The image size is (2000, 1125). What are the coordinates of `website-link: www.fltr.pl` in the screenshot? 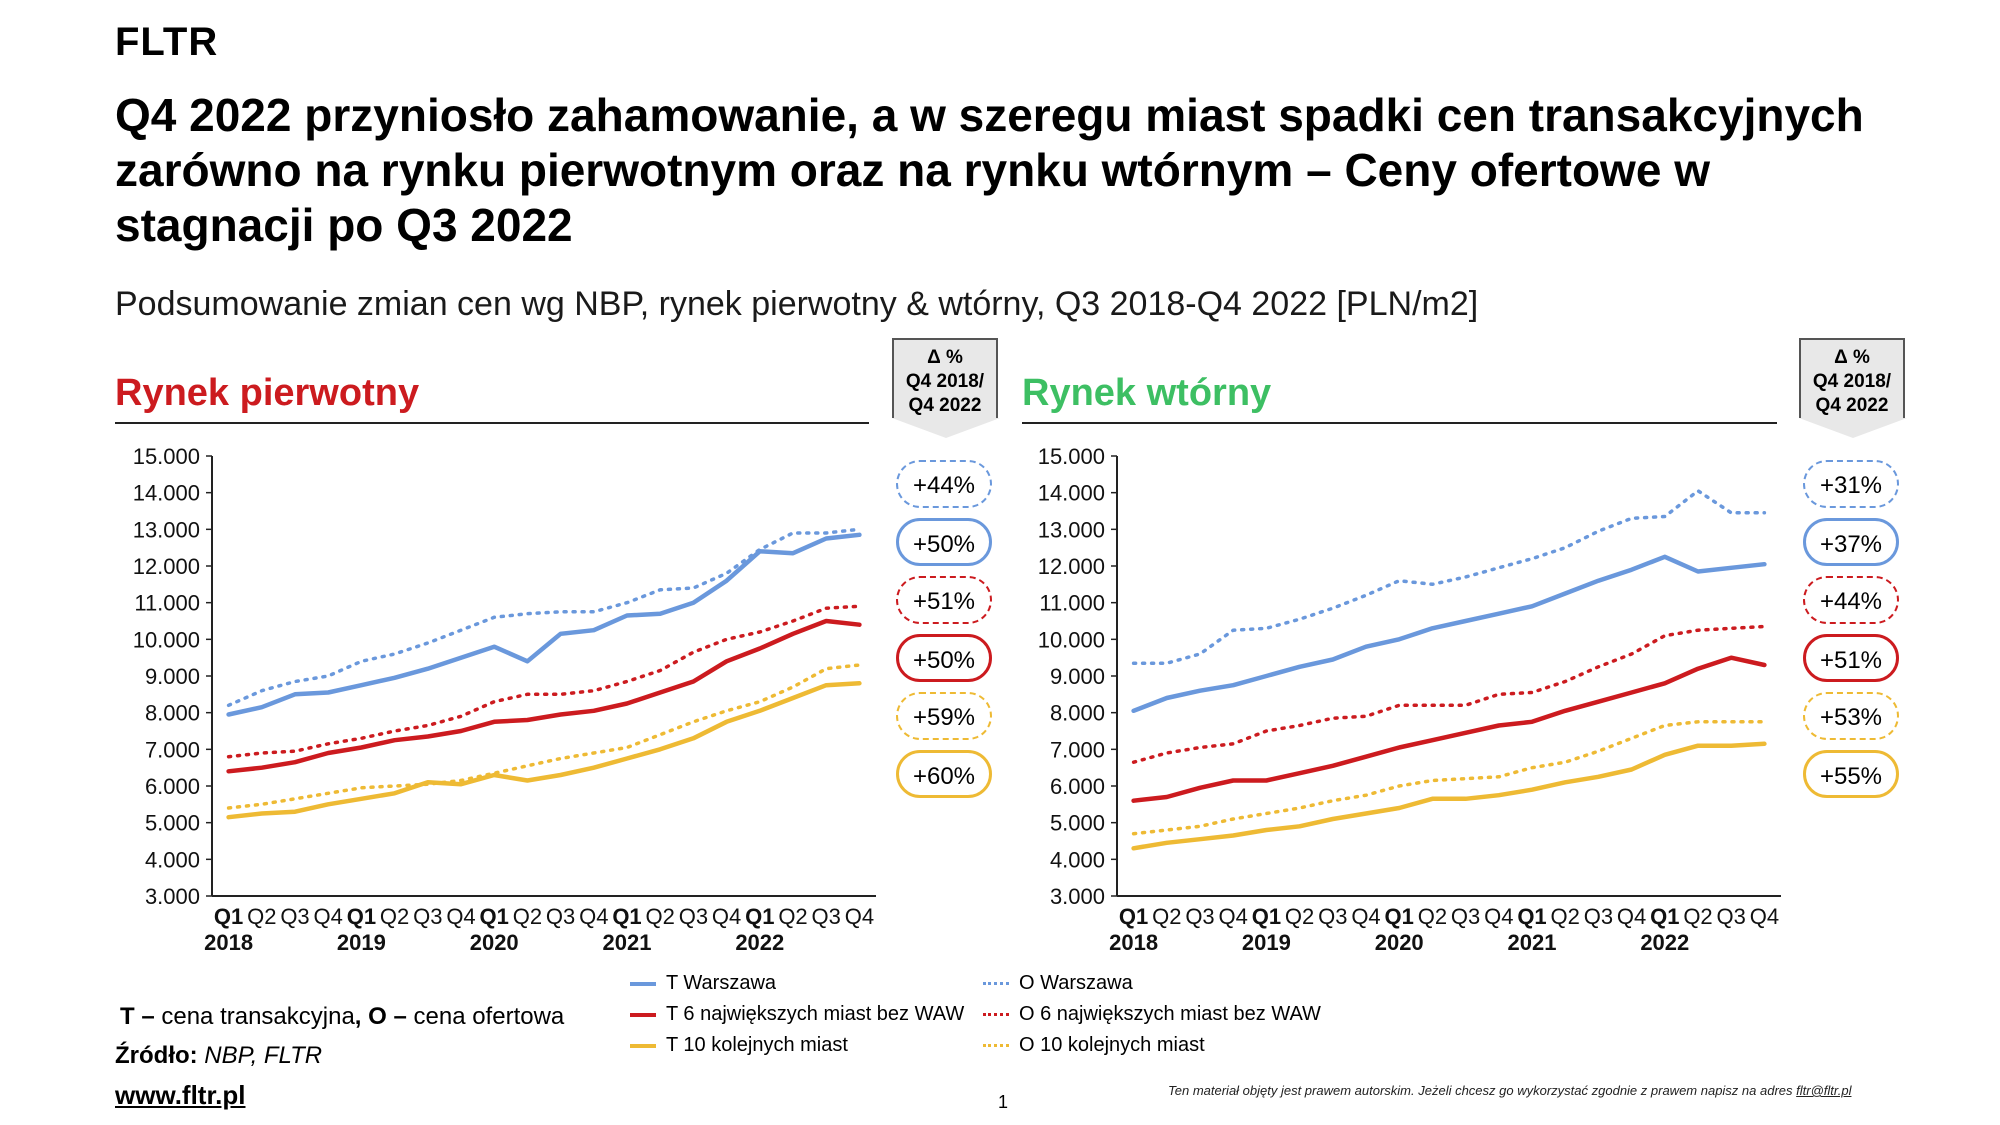 It's located at (180, 1095).